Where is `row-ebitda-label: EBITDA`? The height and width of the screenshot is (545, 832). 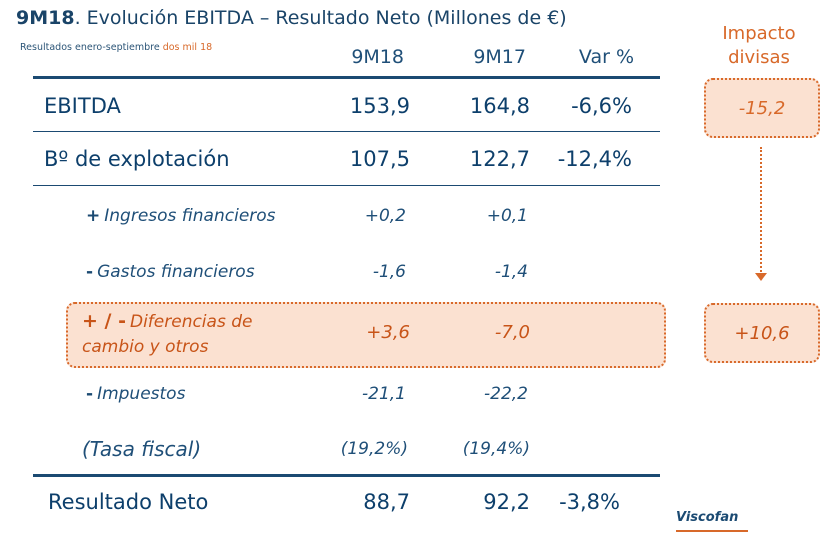 row-ebitda-label: EBITDA is located at coordinates (82, 106).